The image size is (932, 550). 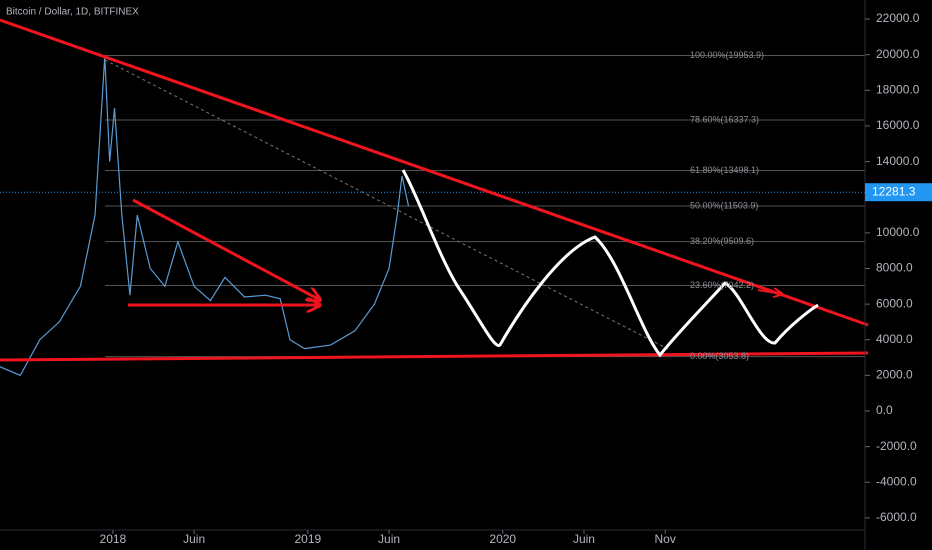 What do you see at coordinates (502, 539) in the screenshot?
I see `x-tick-label: 2020` at bounding box center [502, 539].